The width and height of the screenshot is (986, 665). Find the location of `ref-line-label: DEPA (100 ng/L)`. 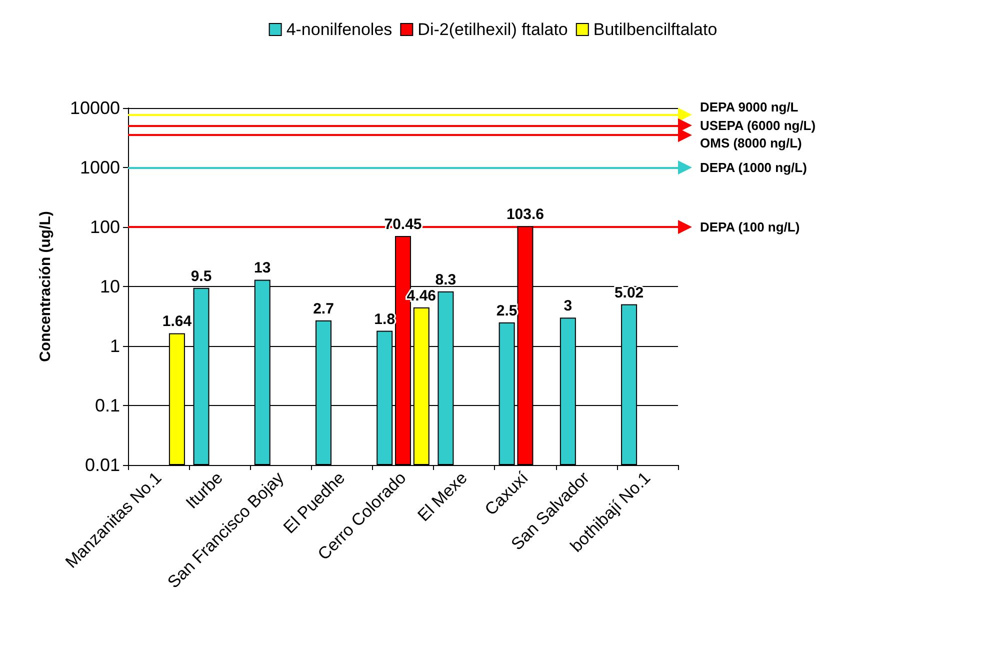

ref-line-label: DEPA (100 ng/L) is located at coordinates (750, 227).